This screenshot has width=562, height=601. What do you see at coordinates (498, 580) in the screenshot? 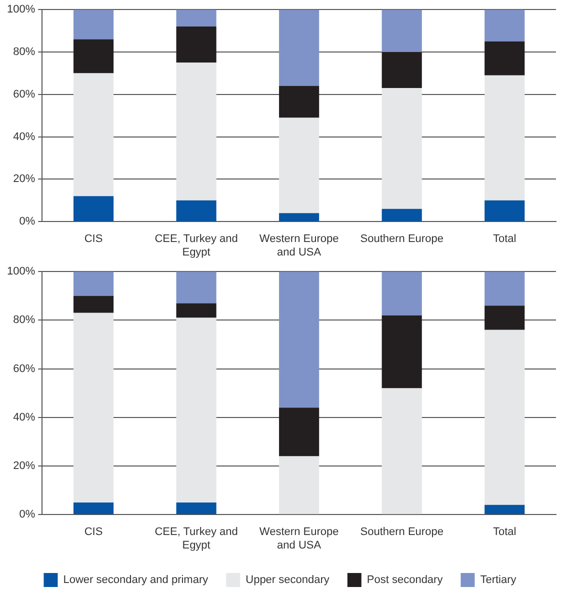
I see `legend-label: Tertiary` at bounding box center [498, 580].